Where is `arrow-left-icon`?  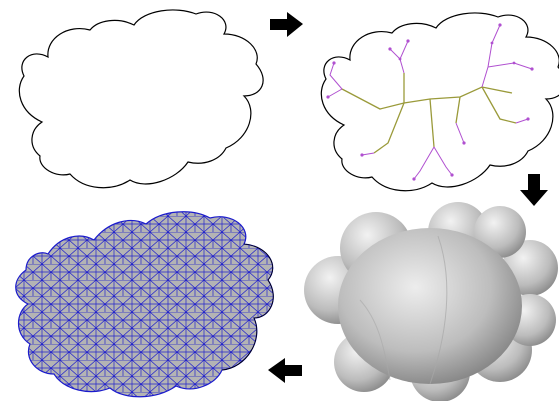
arrow-left-icon is located at coordinates (285, 370).